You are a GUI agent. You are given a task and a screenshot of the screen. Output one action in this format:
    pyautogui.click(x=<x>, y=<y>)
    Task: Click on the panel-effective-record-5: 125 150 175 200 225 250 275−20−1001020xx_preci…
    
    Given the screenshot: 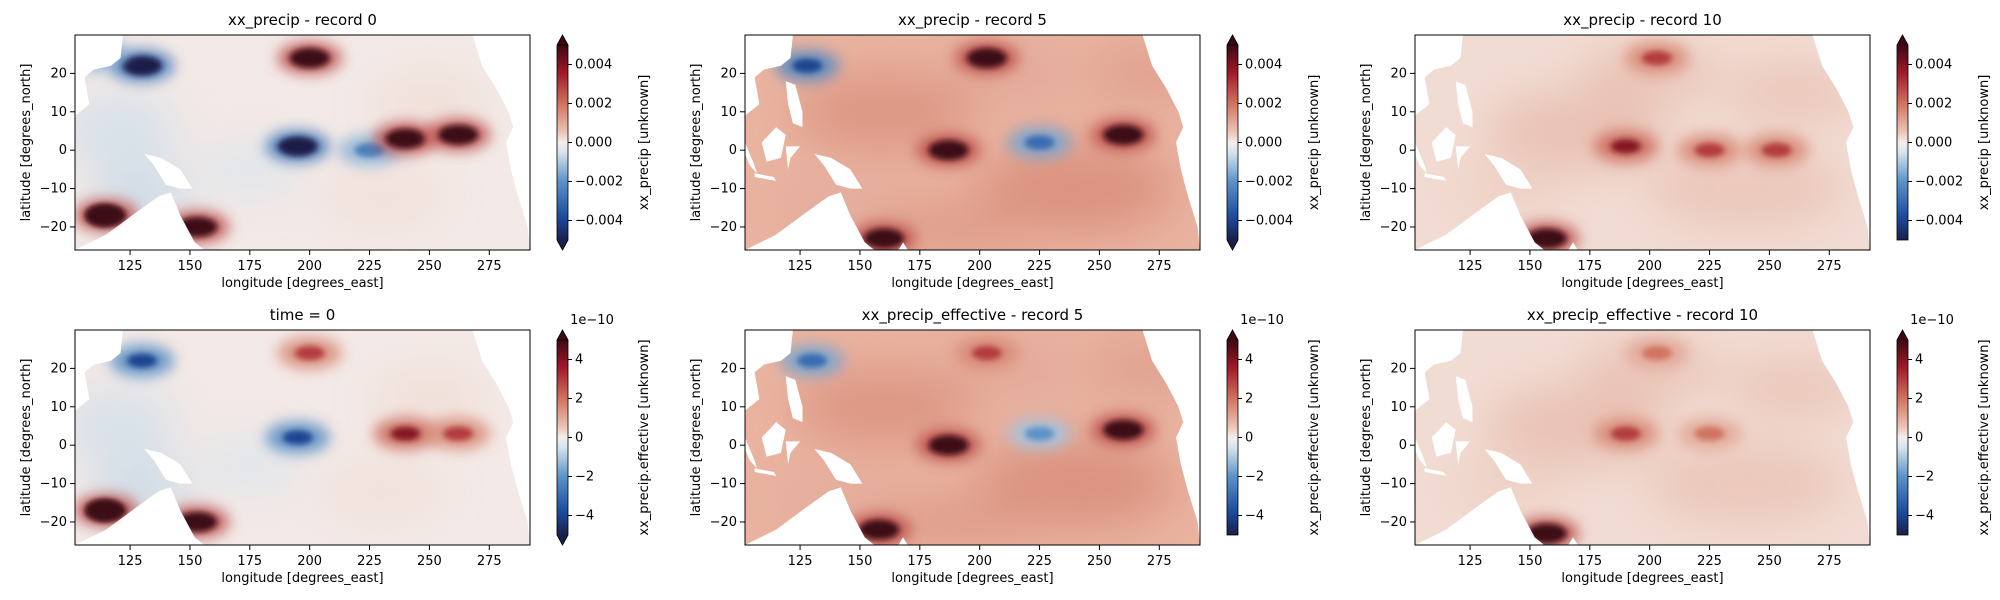 What is the action you would take?
    pyautogui.click(x=1005, y=446)
    